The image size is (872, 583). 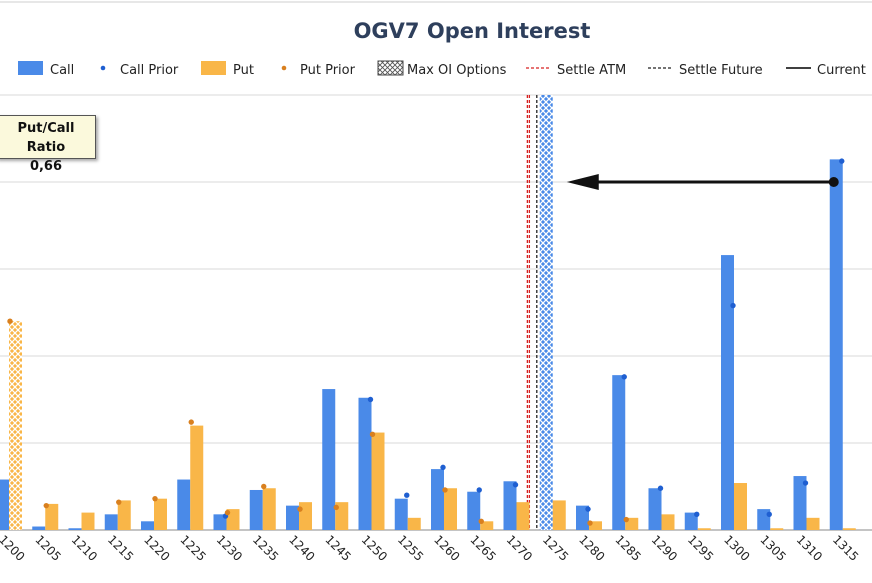 What do you see at coordinates (301, 547) in the screenshot?
I see `x-tick-label: 1240` at bounding box center [301, 547].